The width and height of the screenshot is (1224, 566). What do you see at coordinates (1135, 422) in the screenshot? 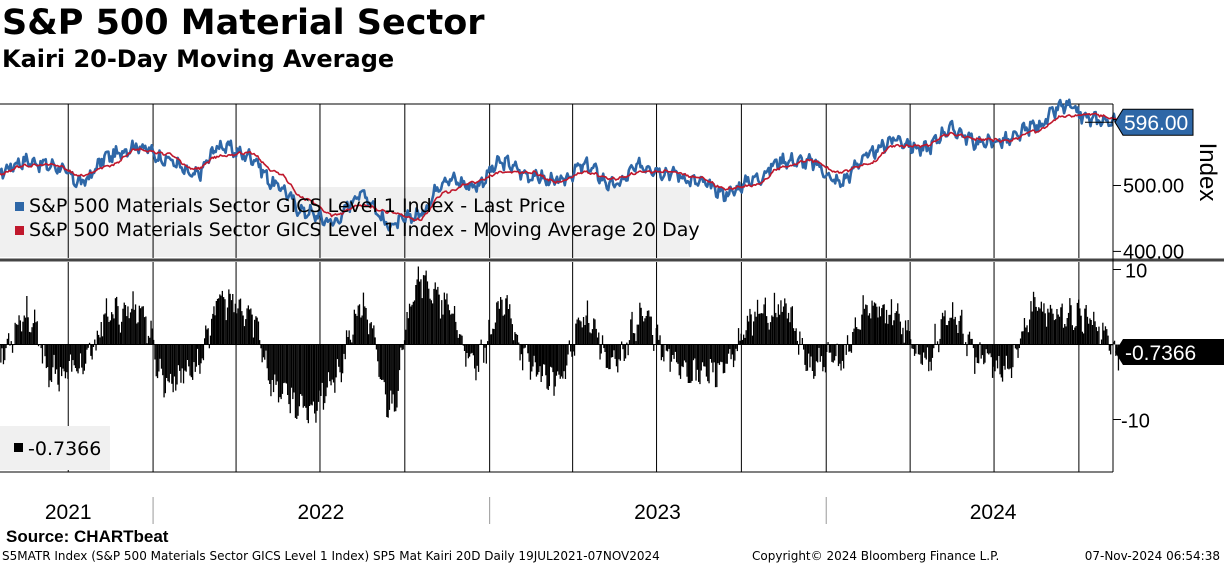
I see `kairi-y-tick-label: -10` at bounding box center [1135, 422].